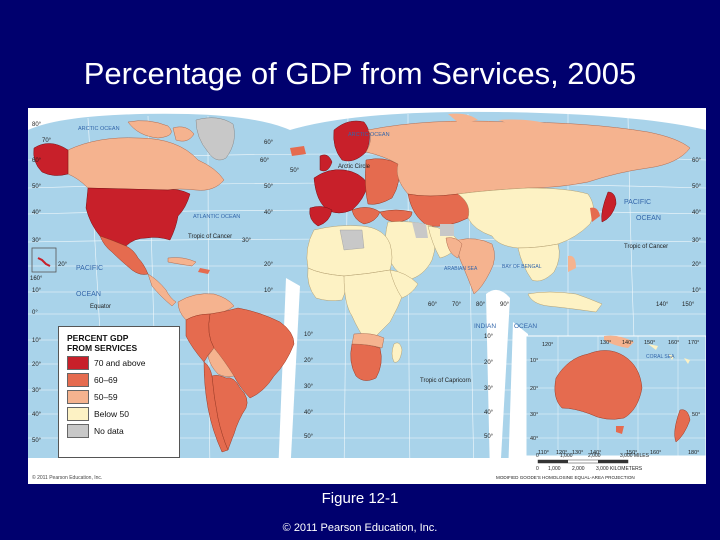 This screenshot has height=540, width=720. Describe the element at coordinates (360, 528) in the screenshot. I see `copyright-footer: © 2011 Pearson Education, Inc.` at that location.